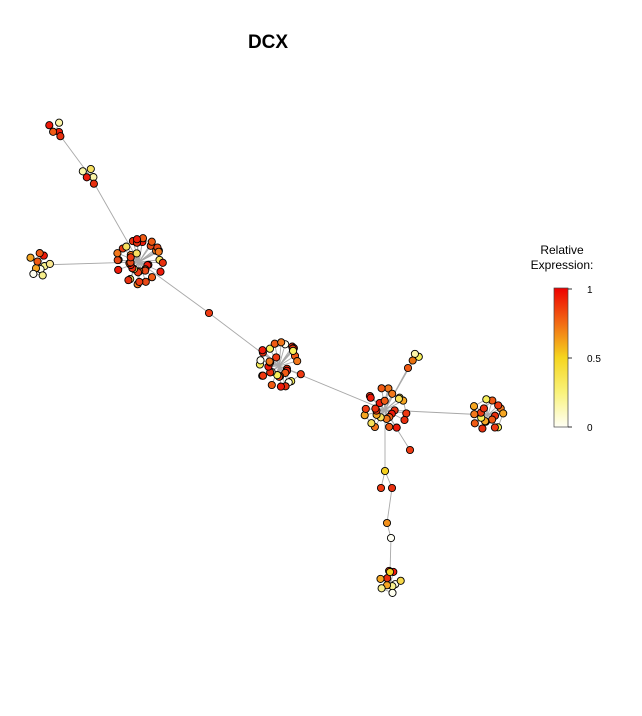  I want to click on color-legend: Relative Expression: 1 0.5 0, so click(566, 338).